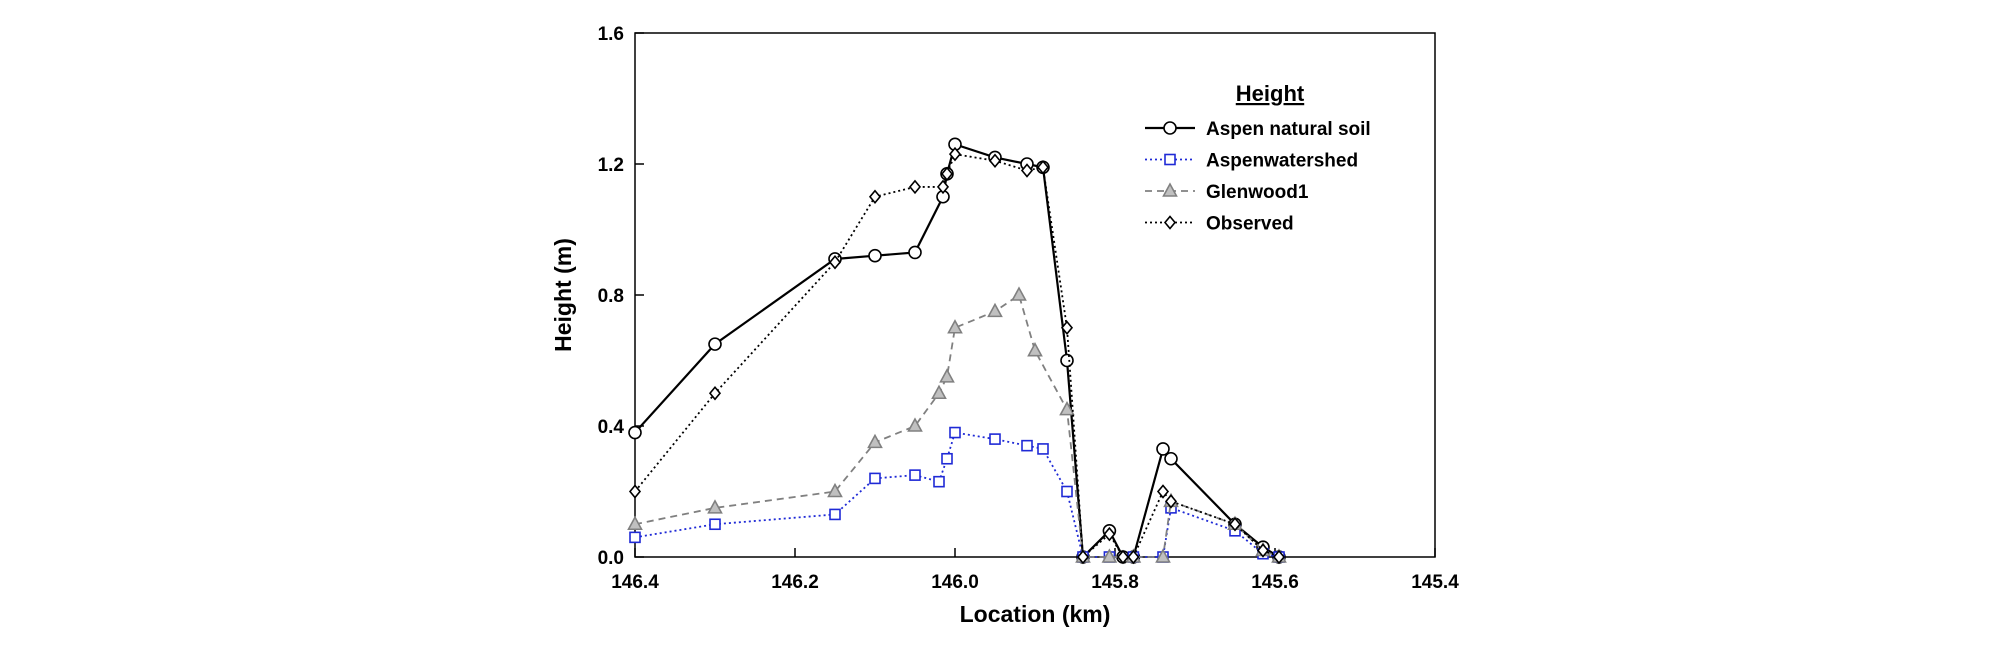  I want to click on legend-label: Glenwood1, so click(1257, 192).